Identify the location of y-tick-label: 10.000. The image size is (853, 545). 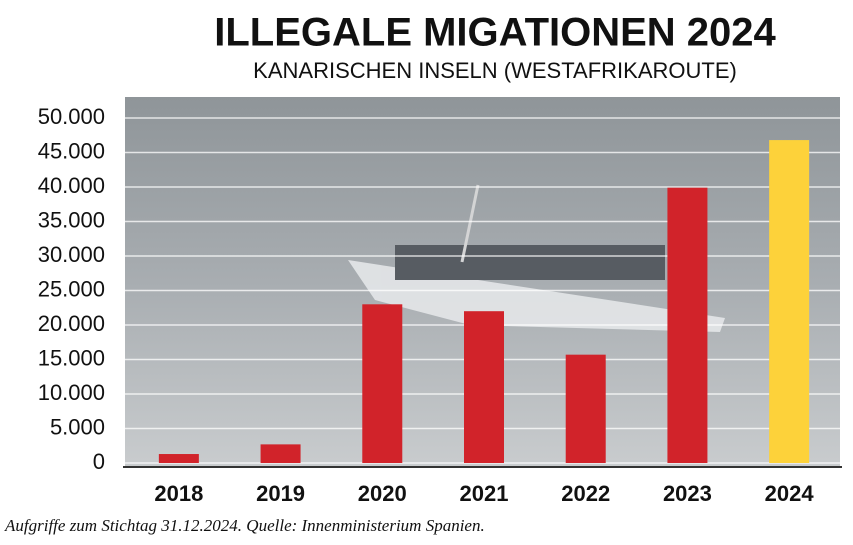
(71, 392).